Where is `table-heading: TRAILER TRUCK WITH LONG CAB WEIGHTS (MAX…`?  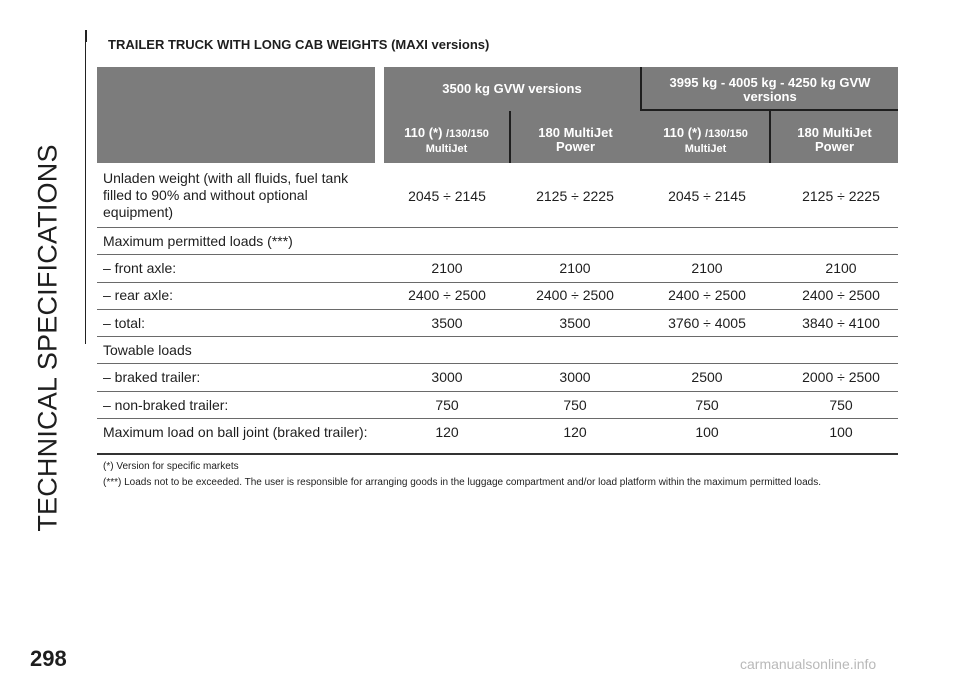
table-heading: TRAILER TRUCK WITH LONG CAB WEIGHTS (MAX… is located at coordinates (299, 44).